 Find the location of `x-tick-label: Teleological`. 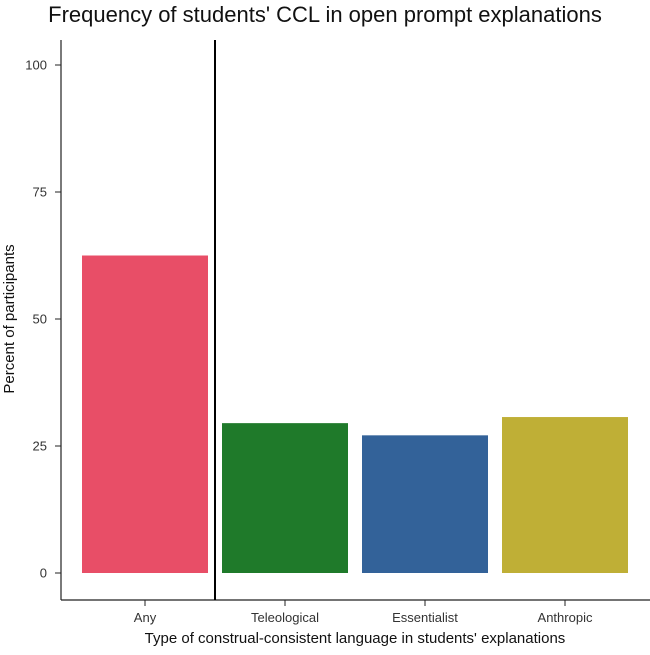

x-tick-label: Teleological is located at coordinates (285, 617).